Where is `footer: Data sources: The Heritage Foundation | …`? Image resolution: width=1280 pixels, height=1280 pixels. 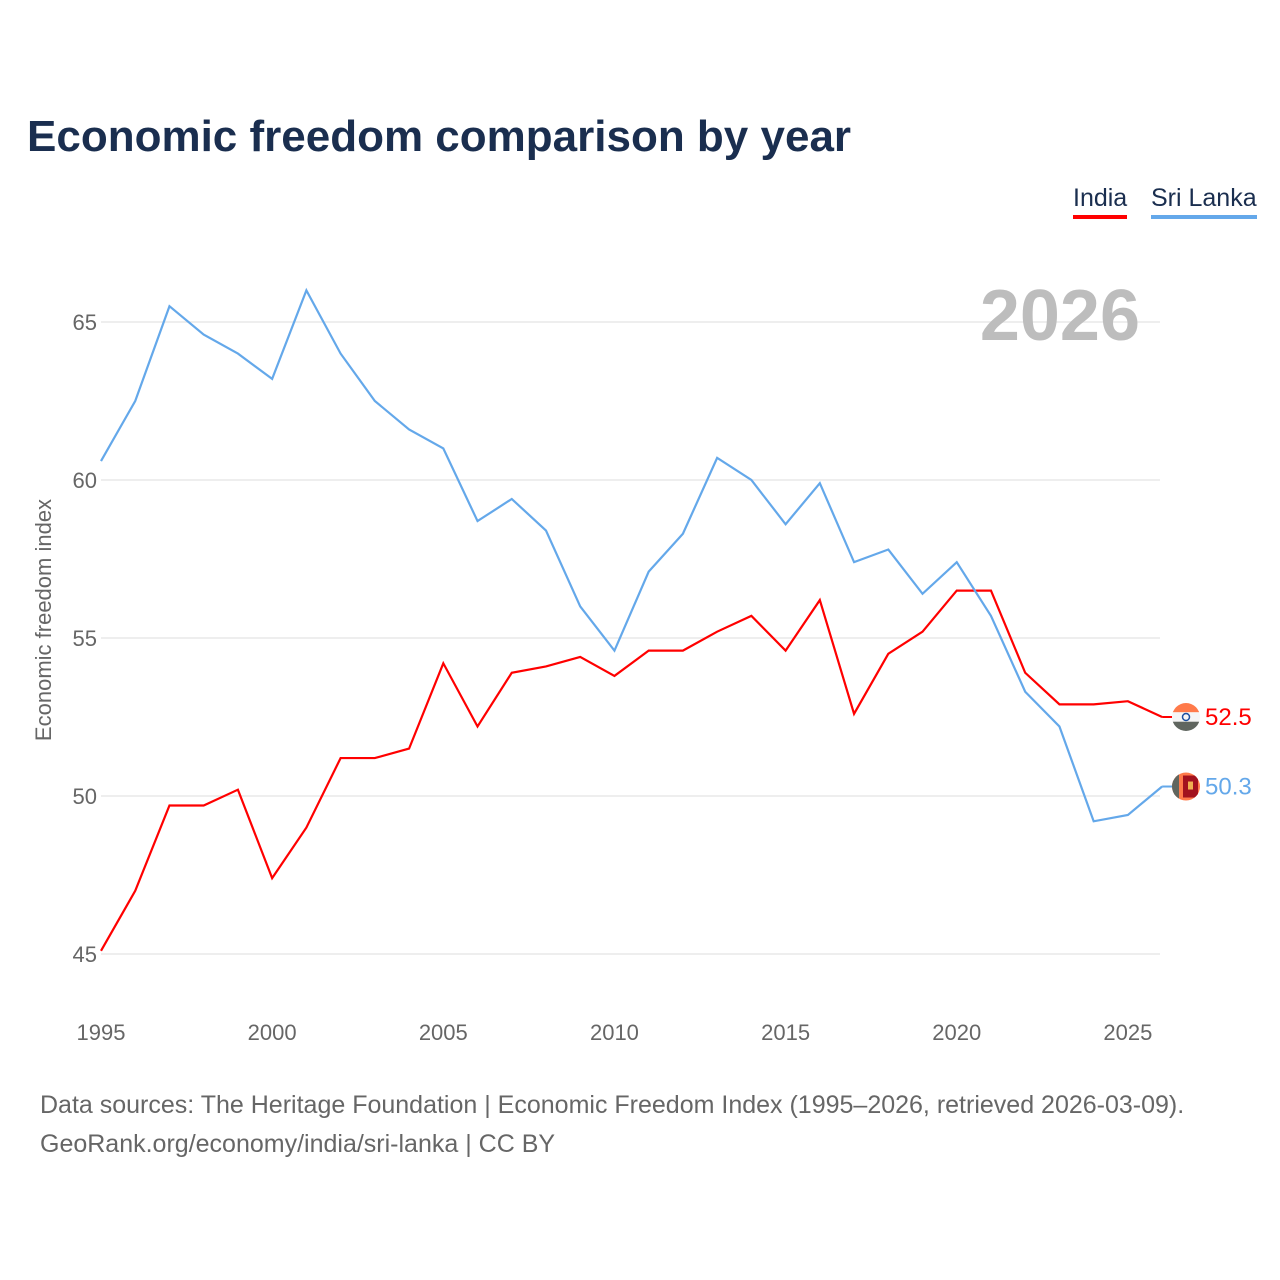
footer: Data sources: The Heritage Foundation | … is located at coordinates (612, 1125).